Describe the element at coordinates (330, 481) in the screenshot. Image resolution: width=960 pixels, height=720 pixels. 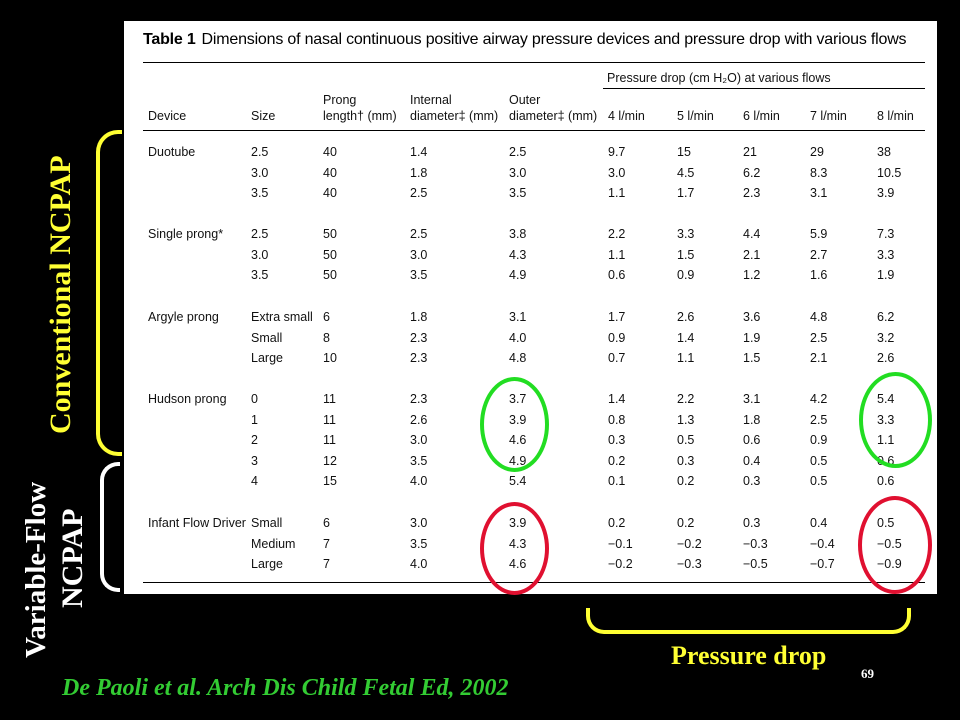
I see `table-cell: 15` at that location.